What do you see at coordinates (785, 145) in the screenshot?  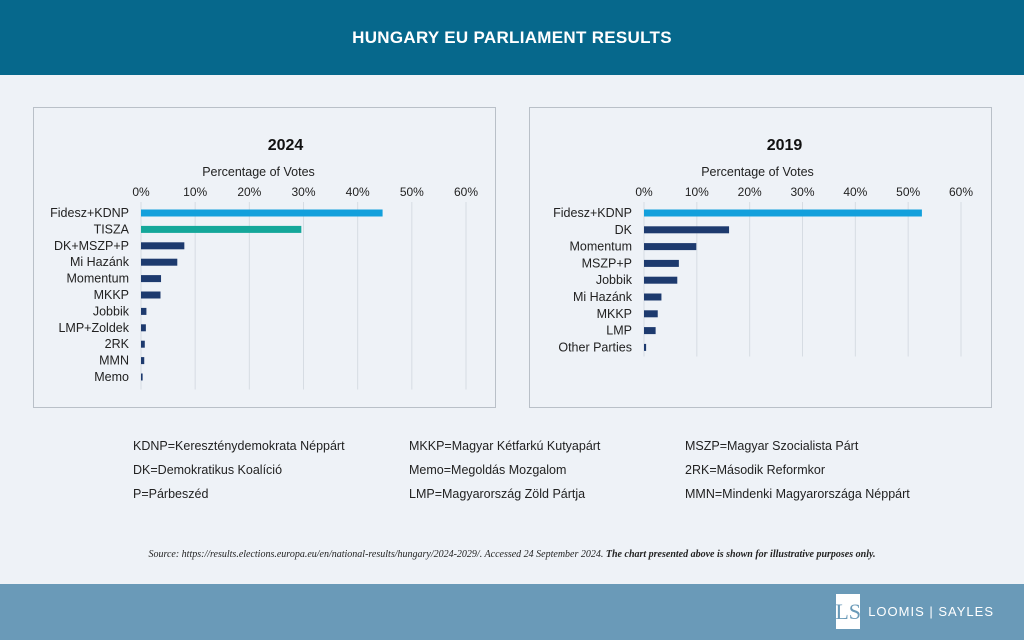 I see `chart-title: 2019` at bounding box center [785, 145].